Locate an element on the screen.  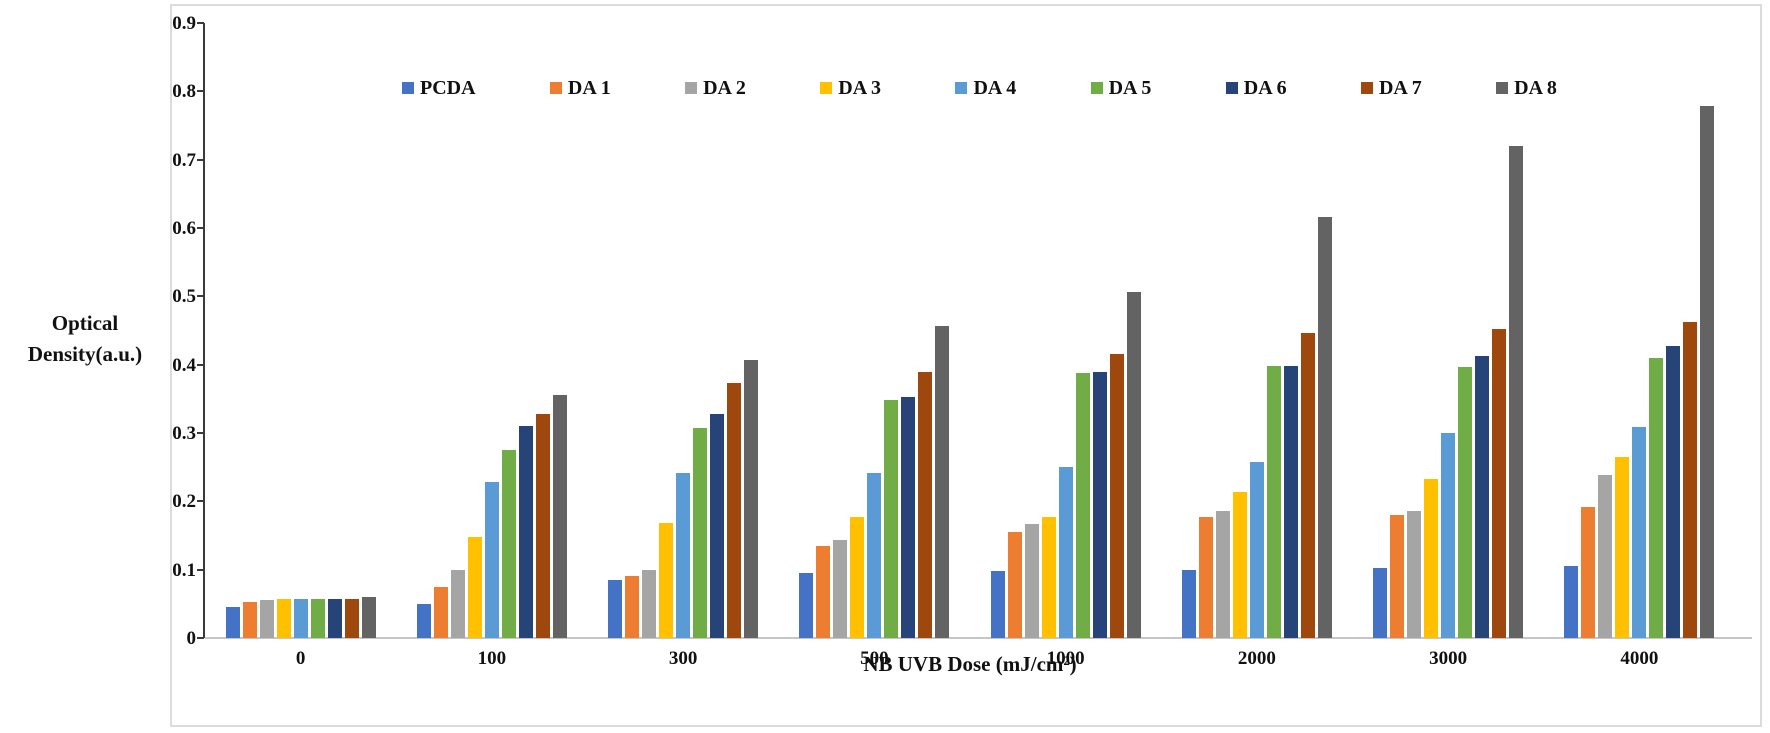
bar-da7-dose-2000 is located at coordinates (1307, 485).